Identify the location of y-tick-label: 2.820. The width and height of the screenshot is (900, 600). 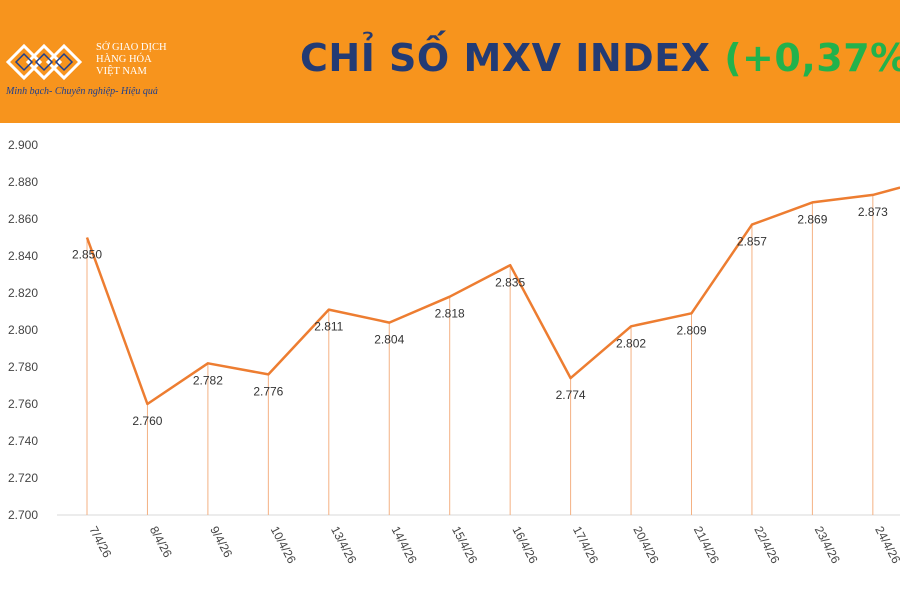
(23, 293).